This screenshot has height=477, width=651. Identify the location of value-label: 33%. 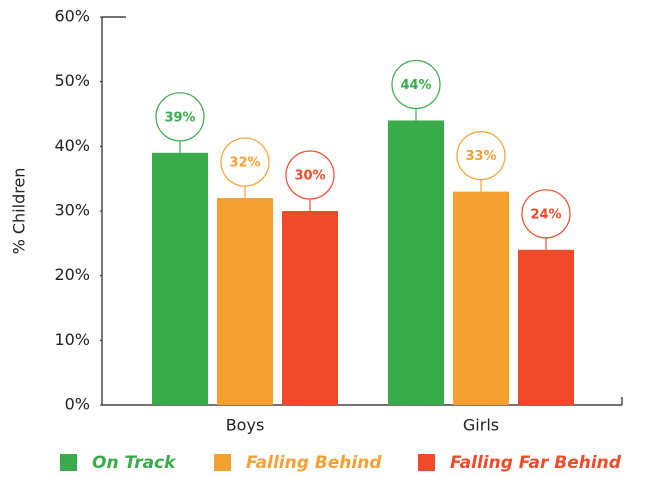
(480, 156).